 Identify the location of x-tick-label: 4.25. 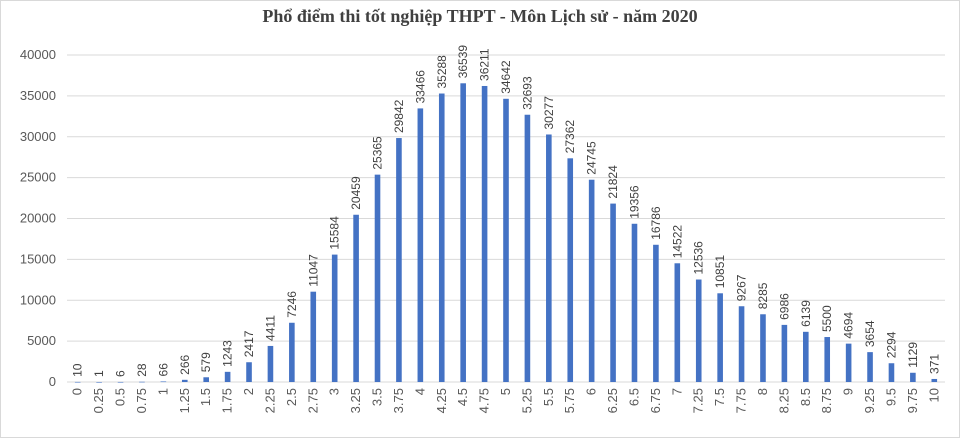
(441, 400).